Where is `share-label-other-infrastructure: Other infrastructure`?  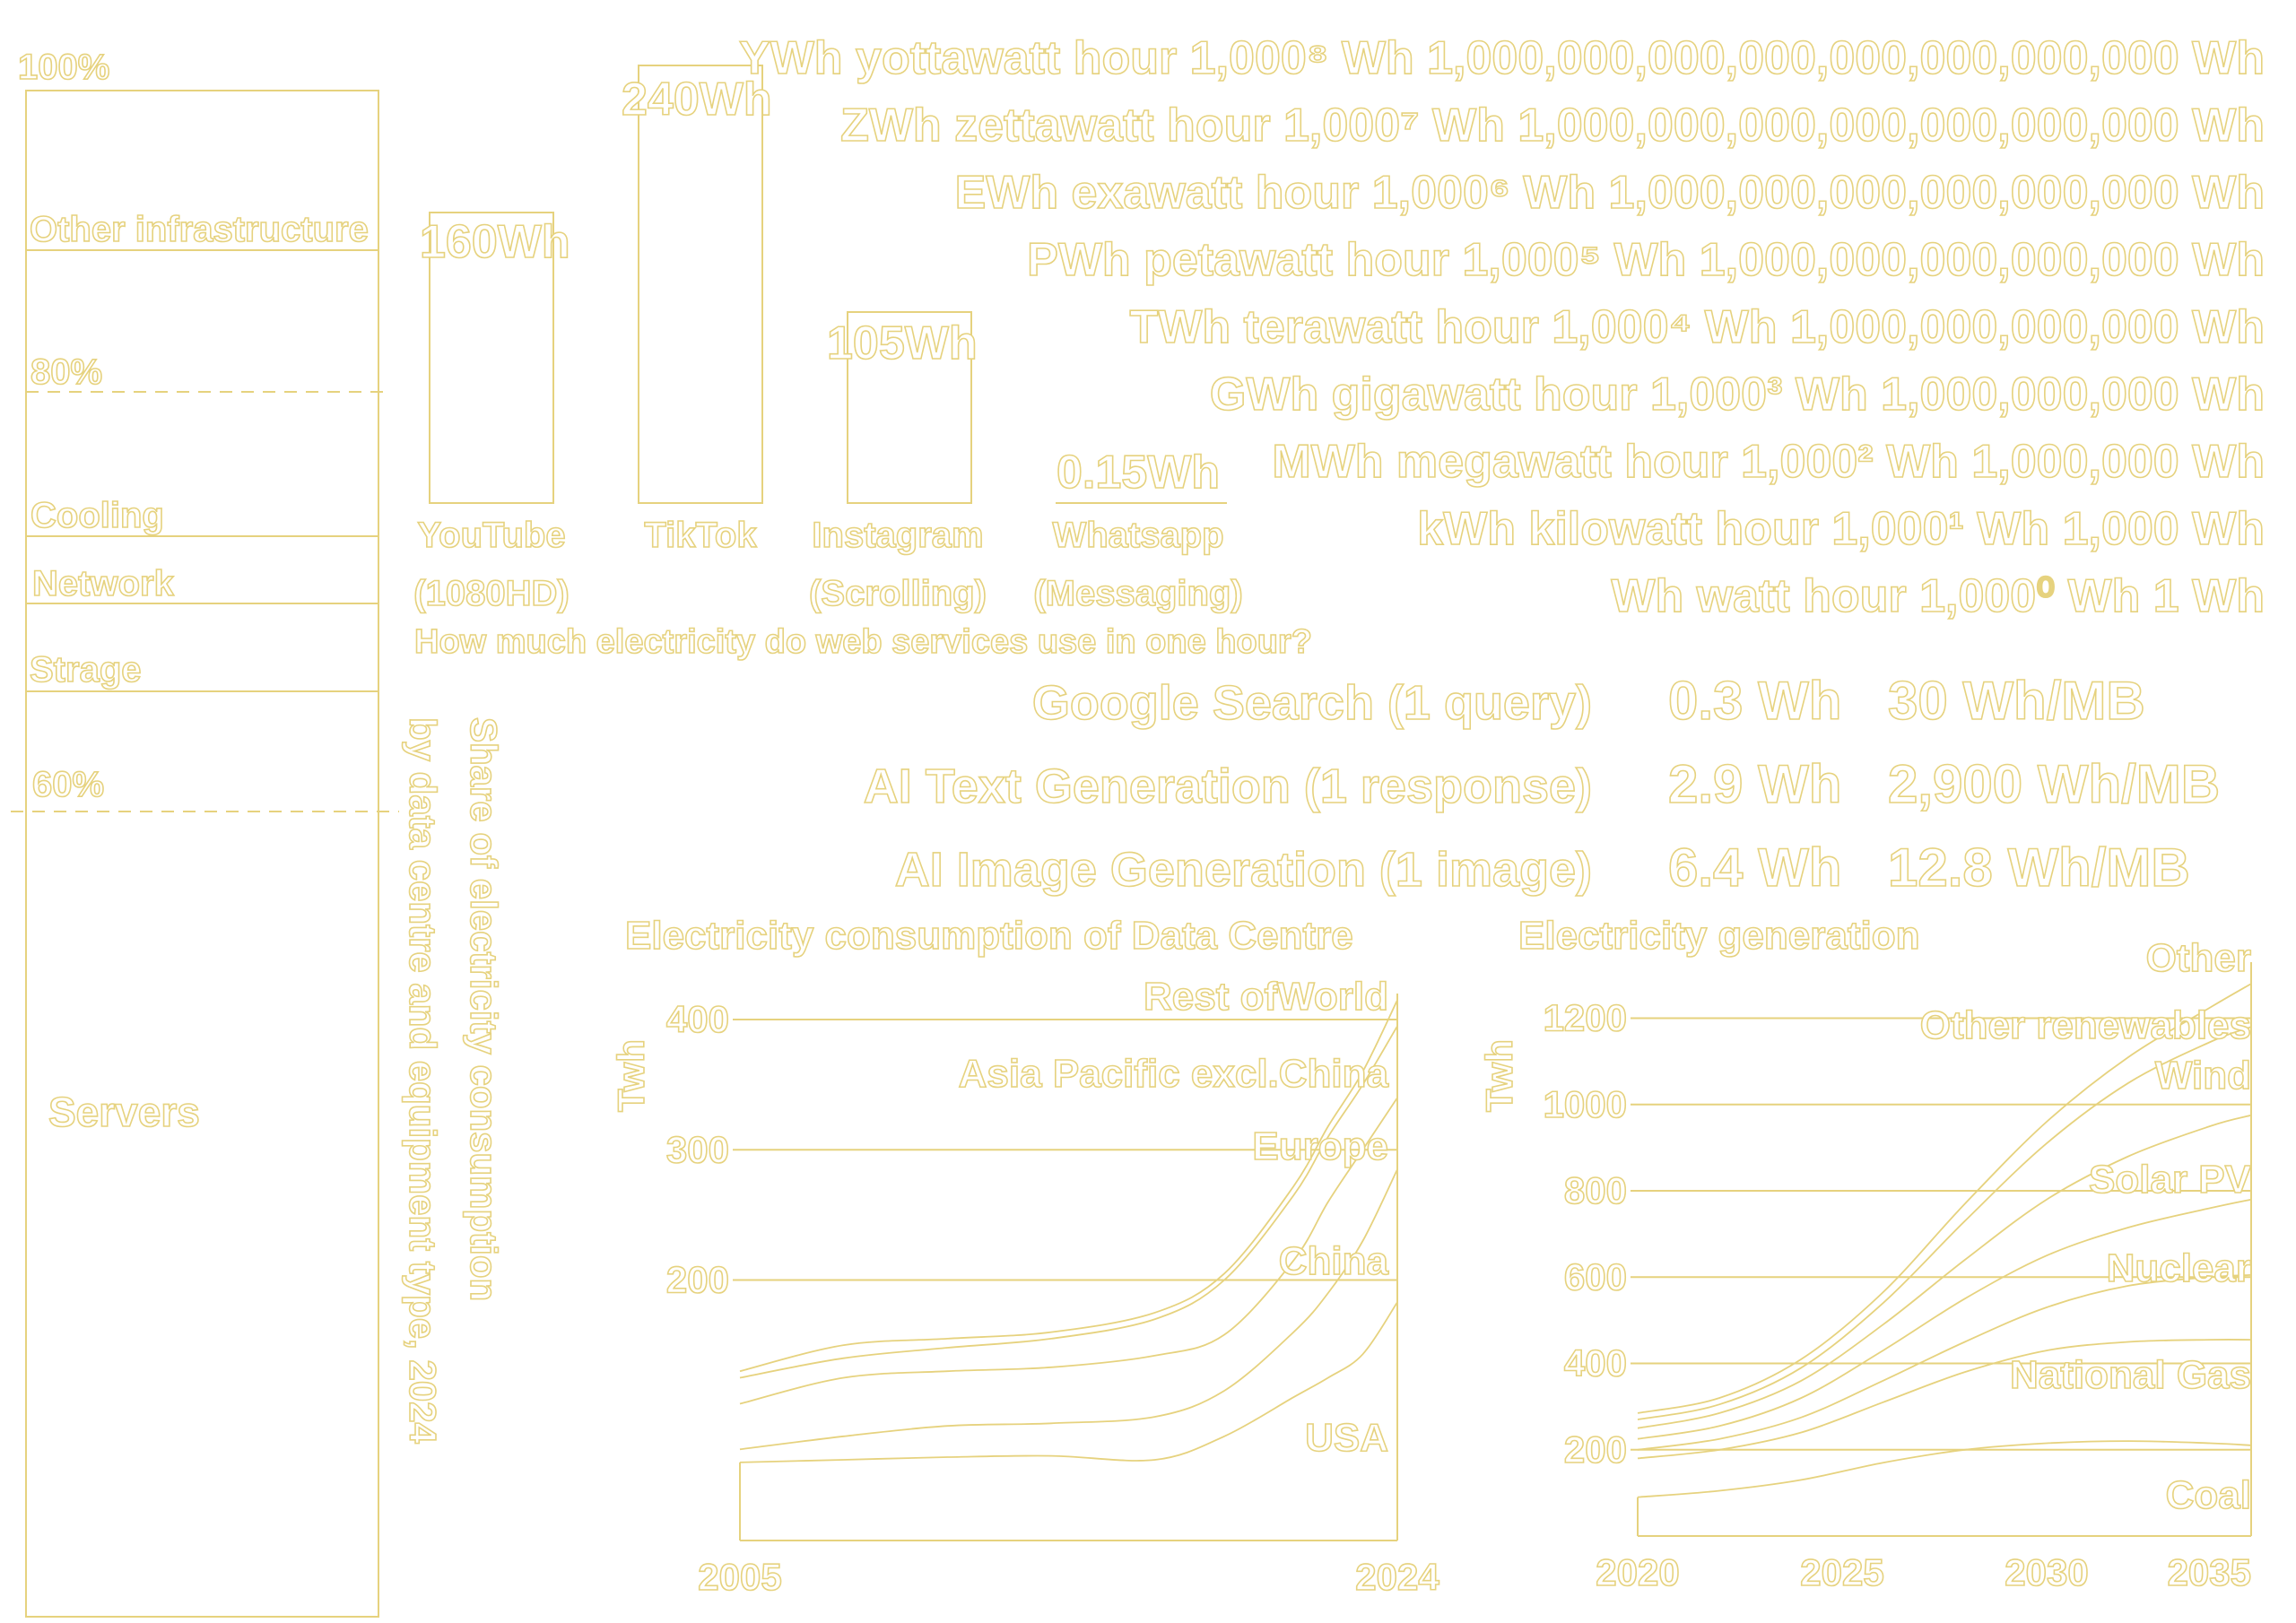
share-label-other-infrastructure: Other infrastructure is located at coordinates (199, 229).